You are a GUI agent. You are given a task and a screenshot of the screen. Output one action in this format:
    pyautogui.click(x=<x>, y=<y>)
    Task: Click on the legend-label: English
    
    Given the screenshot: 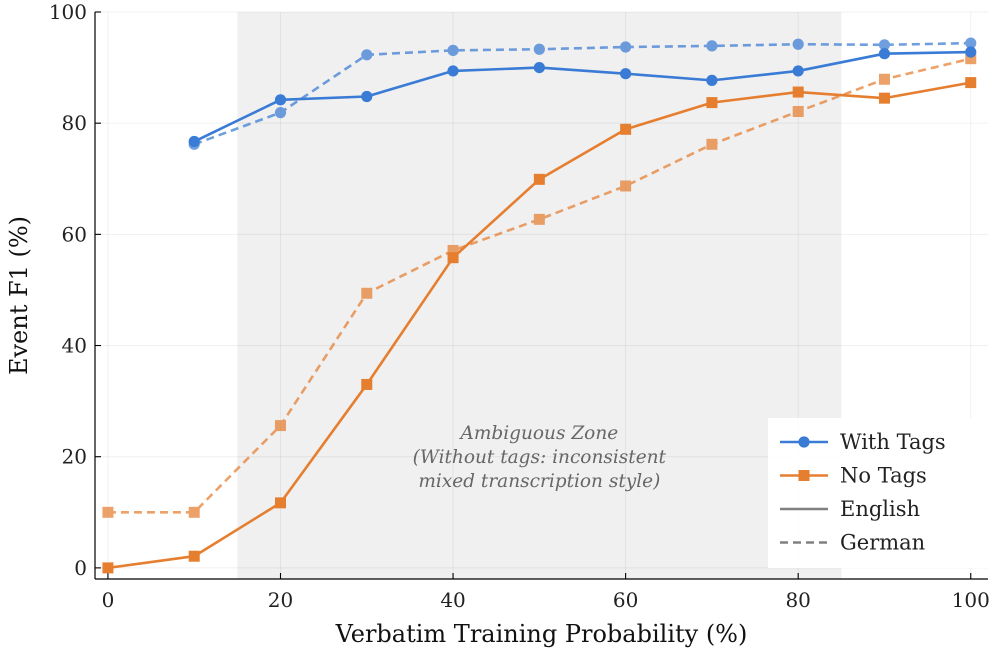 What is the action you would take?
    pyautogui.click(x=880, y=509)
    